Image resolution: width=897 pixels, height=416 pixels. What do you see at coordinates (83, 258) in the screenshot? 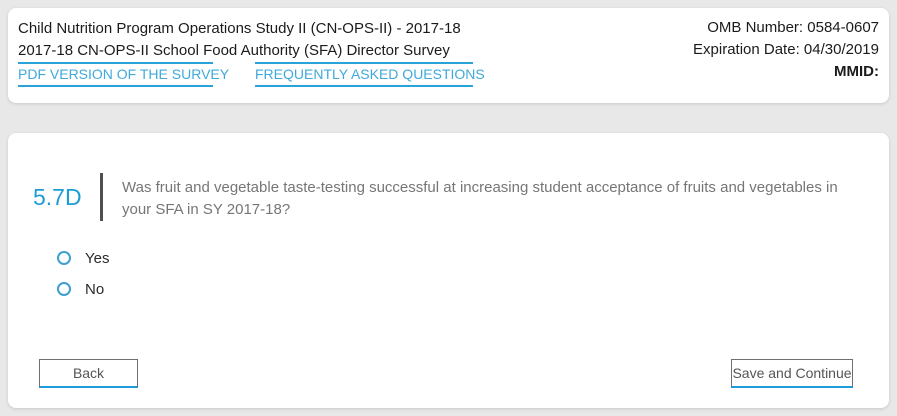
I see `option-row-yes: Yes` at bounding box center [83, 258].